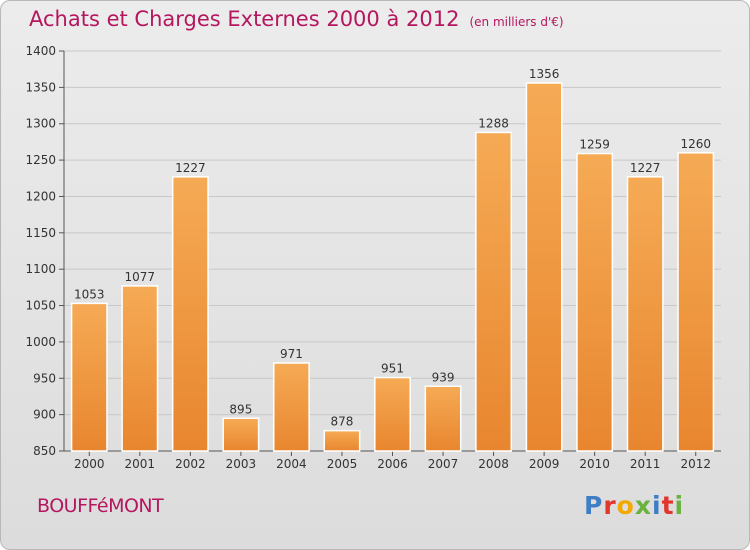  What do you see at coordinates (291, 464) in the screenshot?
I see `x-tick-label-2004: 2004` at bounding box center [291, 464].